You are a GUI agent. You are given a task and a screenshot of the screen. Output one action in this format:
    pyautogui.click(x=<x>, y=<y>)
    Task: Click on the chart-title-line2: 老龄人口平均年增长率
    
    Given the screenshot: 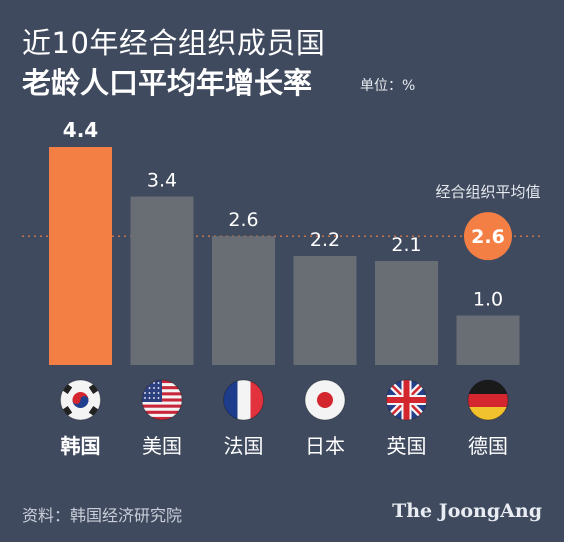 What is the action you would take?
    pyautogui.click(x=167, y=83)
    